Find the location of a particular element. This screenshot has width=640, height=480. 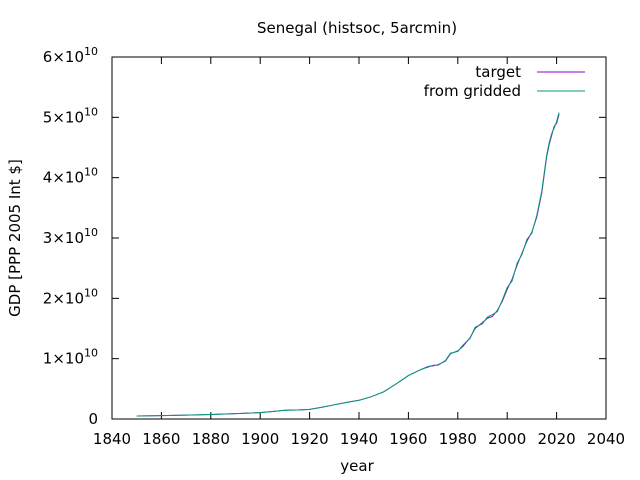

x-tick-label: 1900 is located at coordinates (260, 439).